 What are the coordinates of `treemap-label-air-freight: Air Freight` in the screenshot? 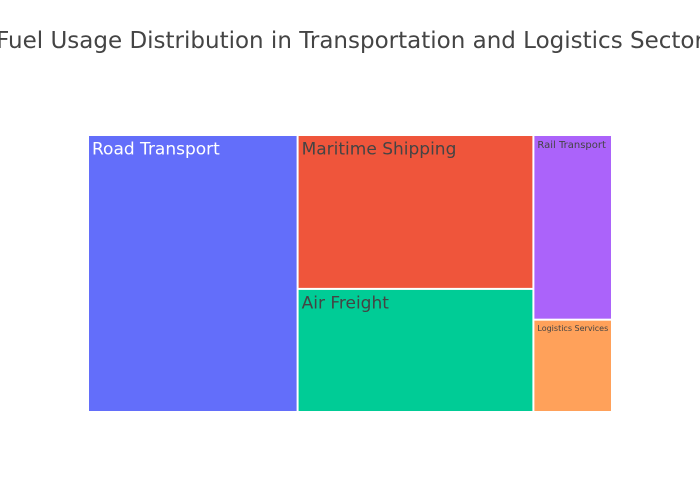 It's located at (346, 304).